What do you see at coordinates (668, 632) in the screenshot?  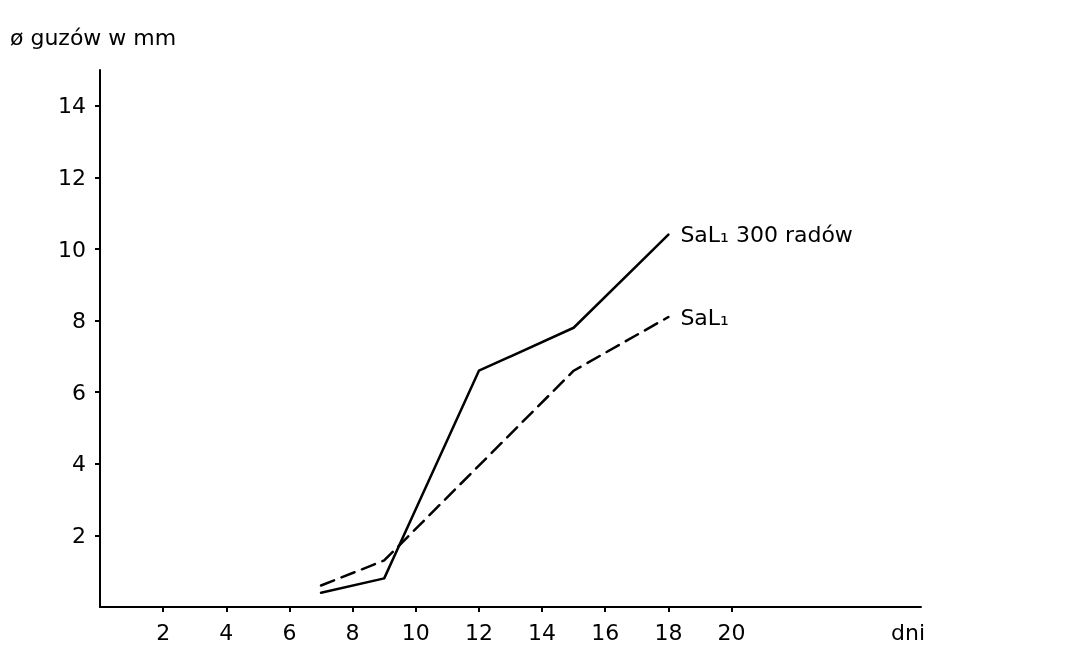 I see `x-tick-label: 18` at bounding box center [668, 632].